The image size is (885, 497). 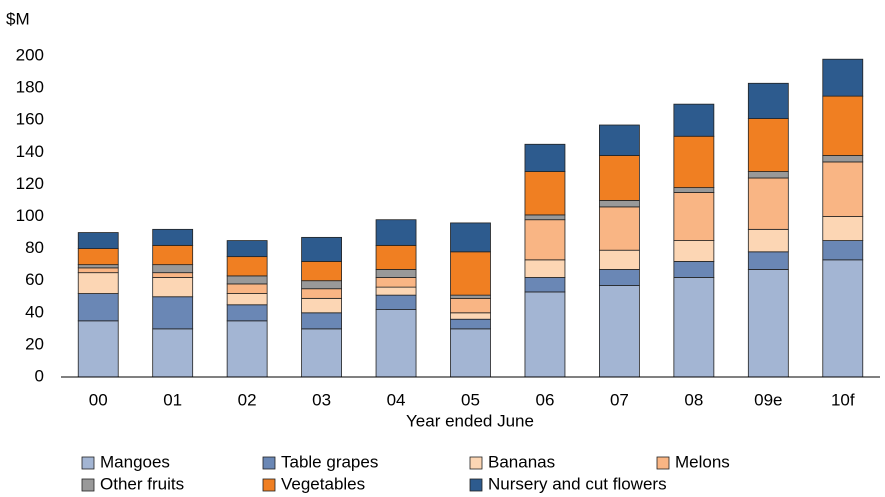 What do you see at coordinates (30, 119) in the screenshot?
I see `y-tick-label: 160` at bounding box center [30, 119].